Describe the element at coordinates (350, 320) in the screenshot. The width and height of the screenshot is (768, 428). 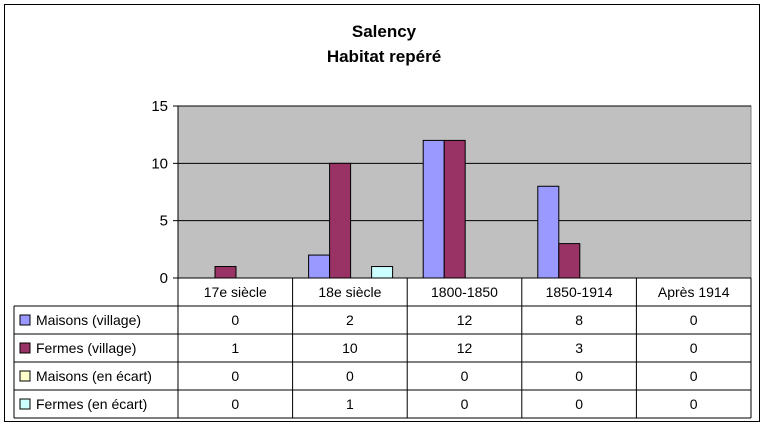
I see `data-label: 2` at that location.